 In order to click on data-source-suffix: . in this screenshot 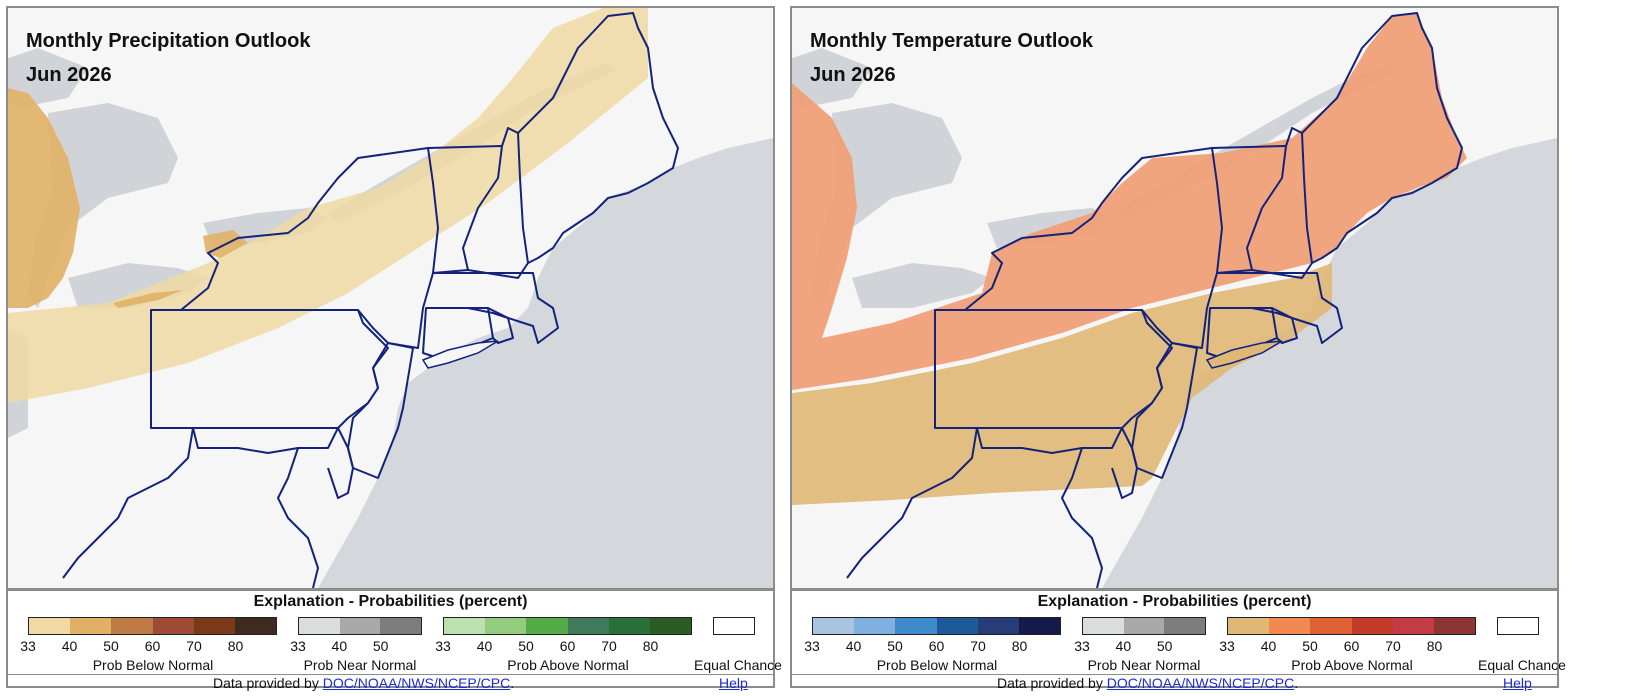, I will do `click(1296, 683)`.